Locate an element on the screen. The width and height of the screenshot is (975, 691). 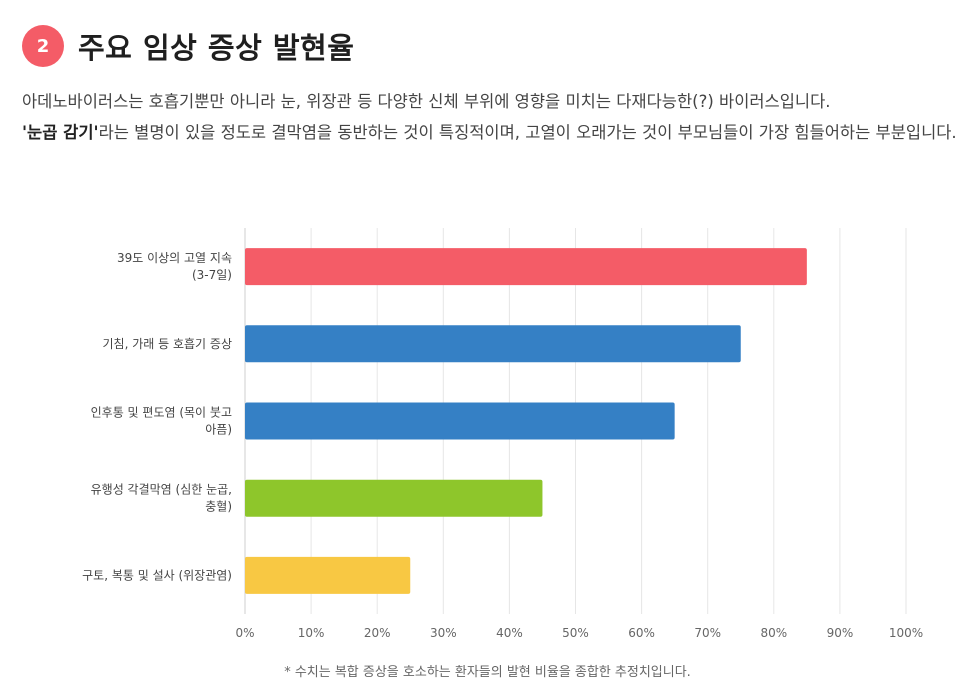
x-tick-label: 50% is located at coordinates (575, 633).